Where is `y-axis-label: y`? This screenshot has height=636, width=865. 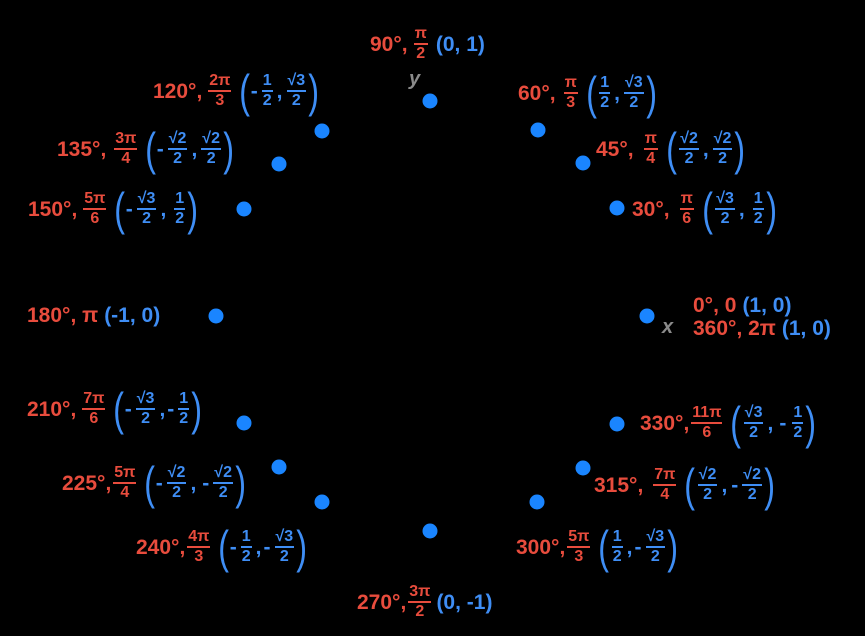 y-axis-label: y is located at coordinates (415, 79).